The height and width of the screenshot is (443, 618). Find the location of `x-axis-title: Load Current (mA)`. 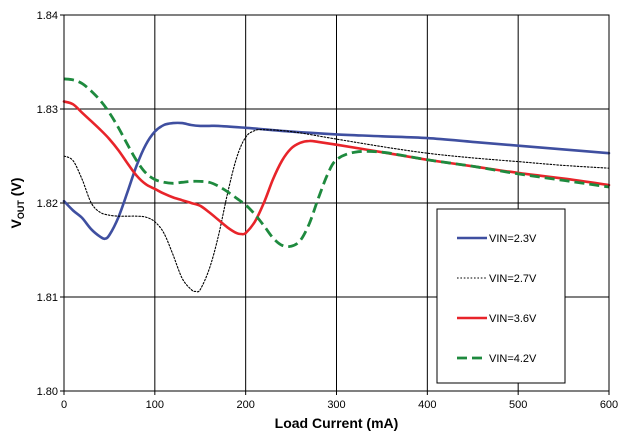

x-axis-title: Load Current (mA) is located at coordinates (337, 423).